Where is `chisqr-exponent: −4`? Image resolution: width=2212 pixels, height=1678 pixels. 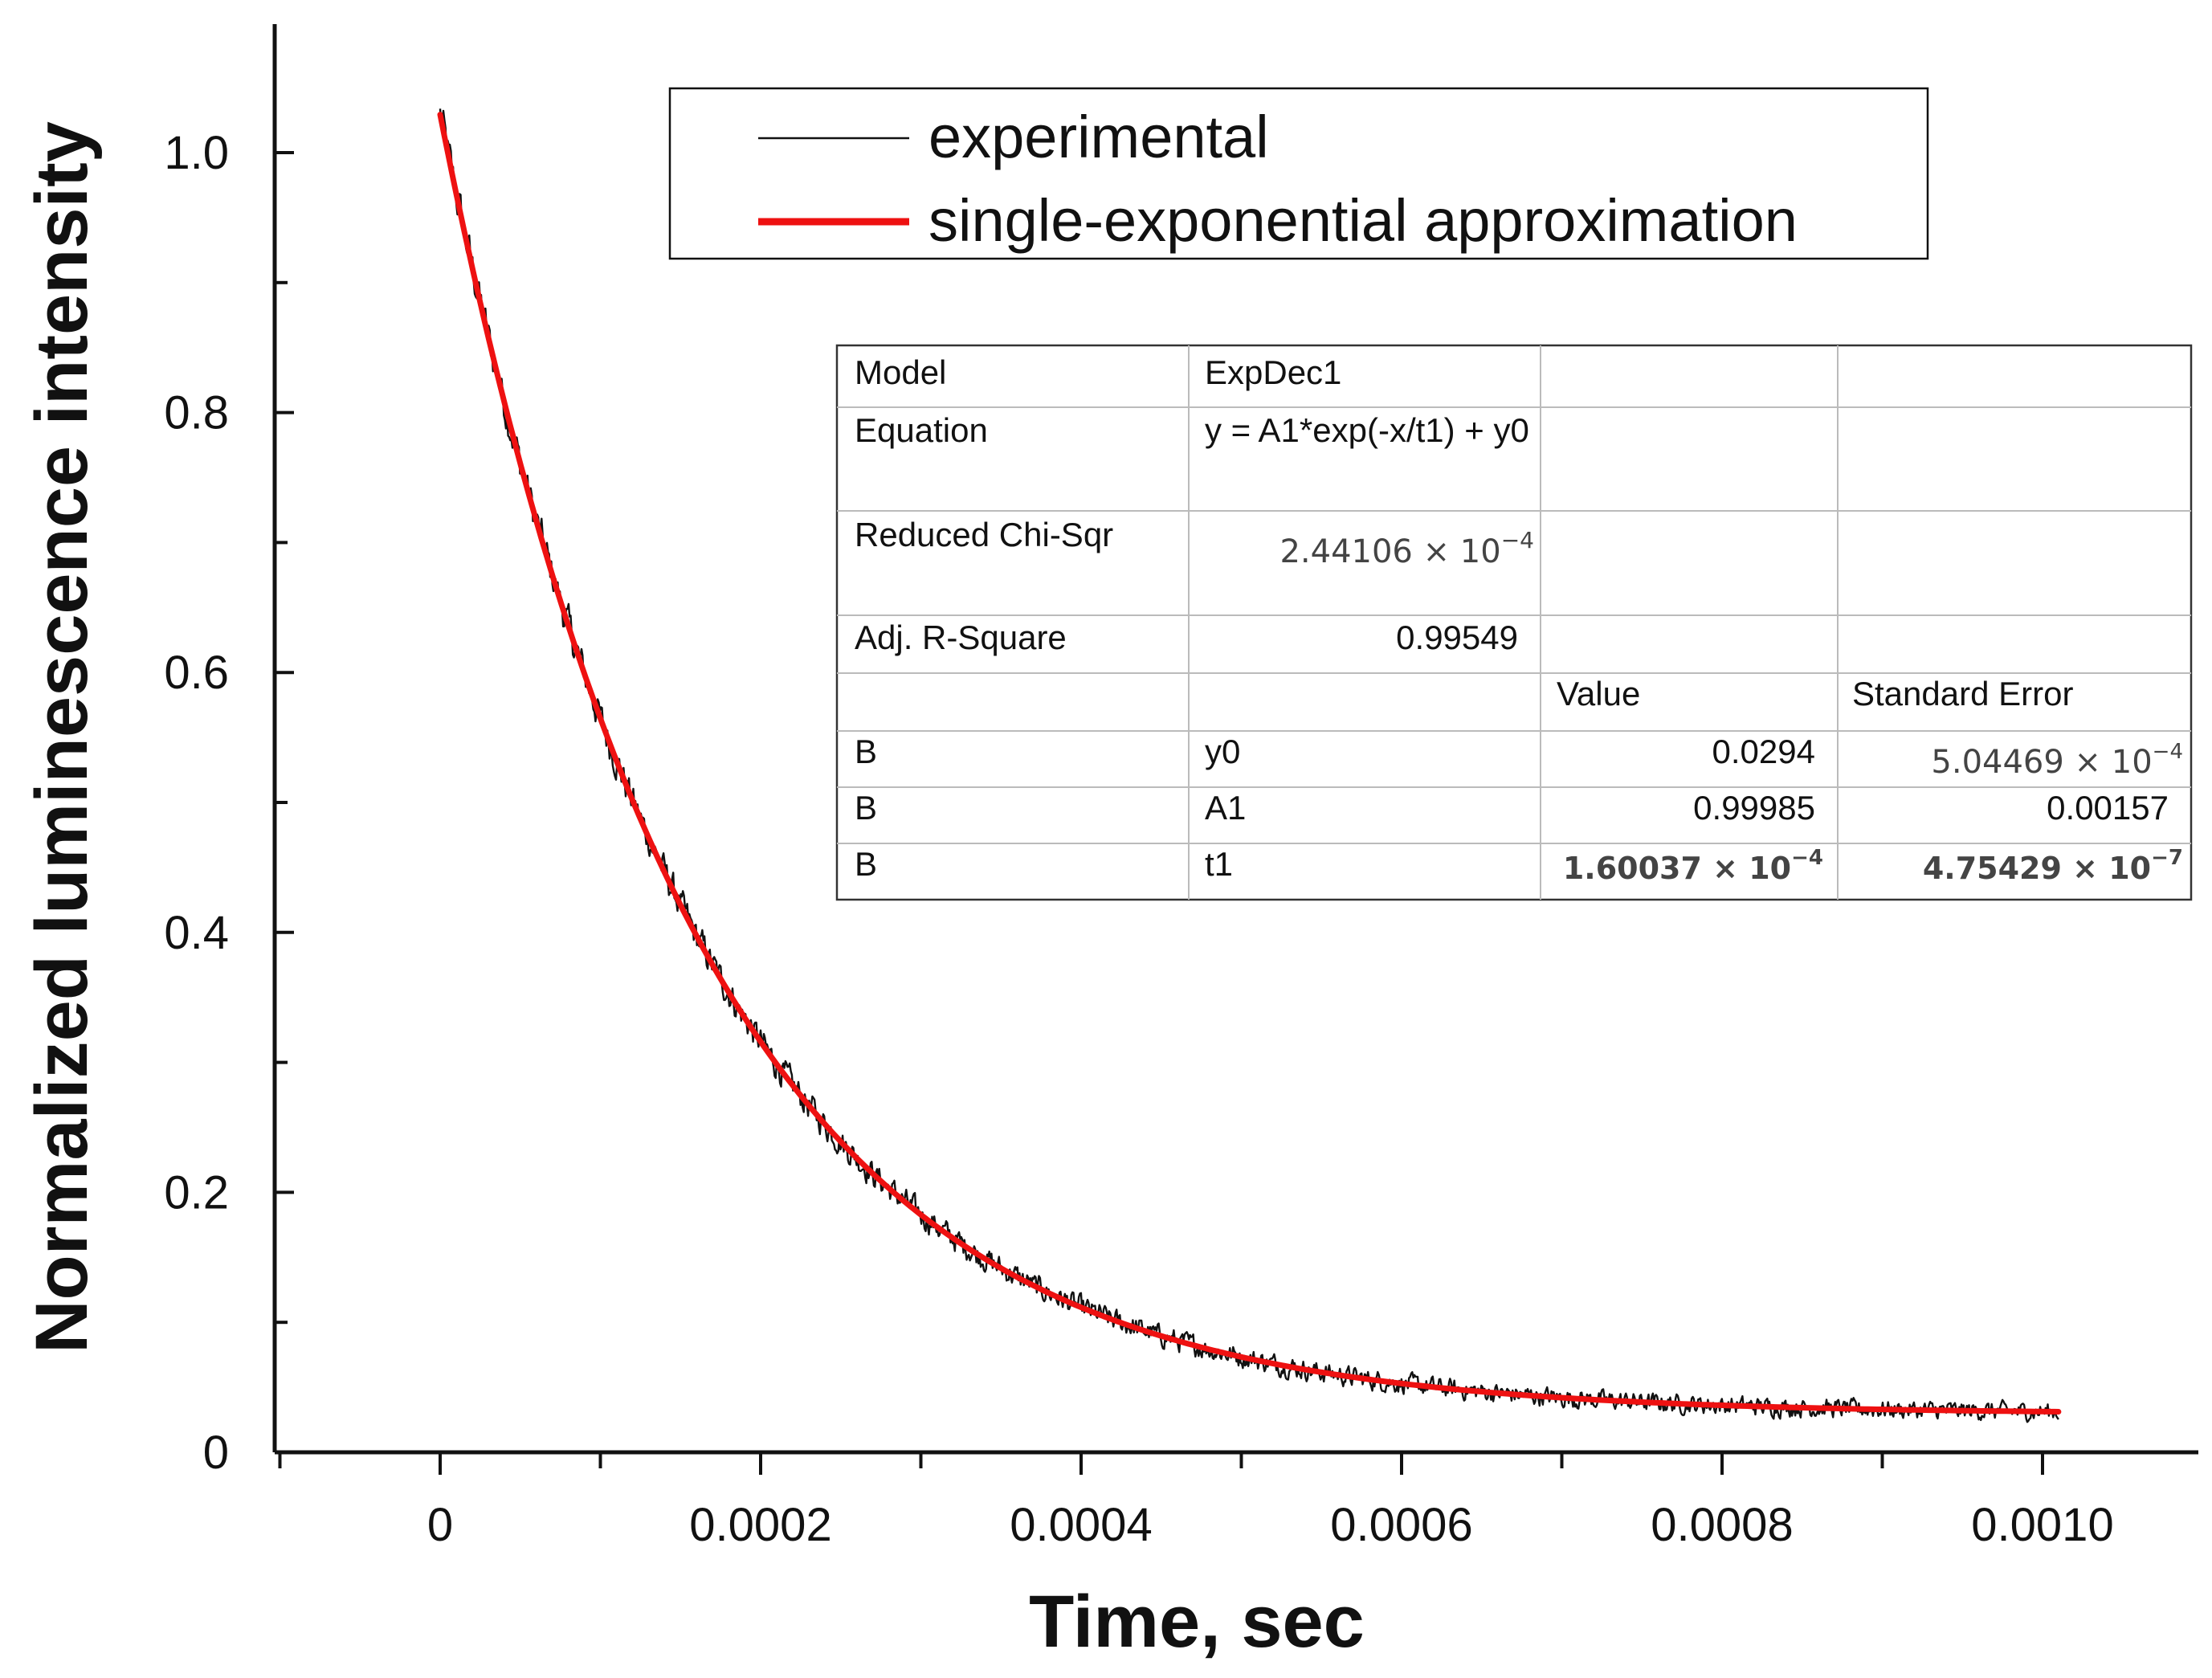
chisqr-exponent: −4 is located at coordinates (1517, 540).